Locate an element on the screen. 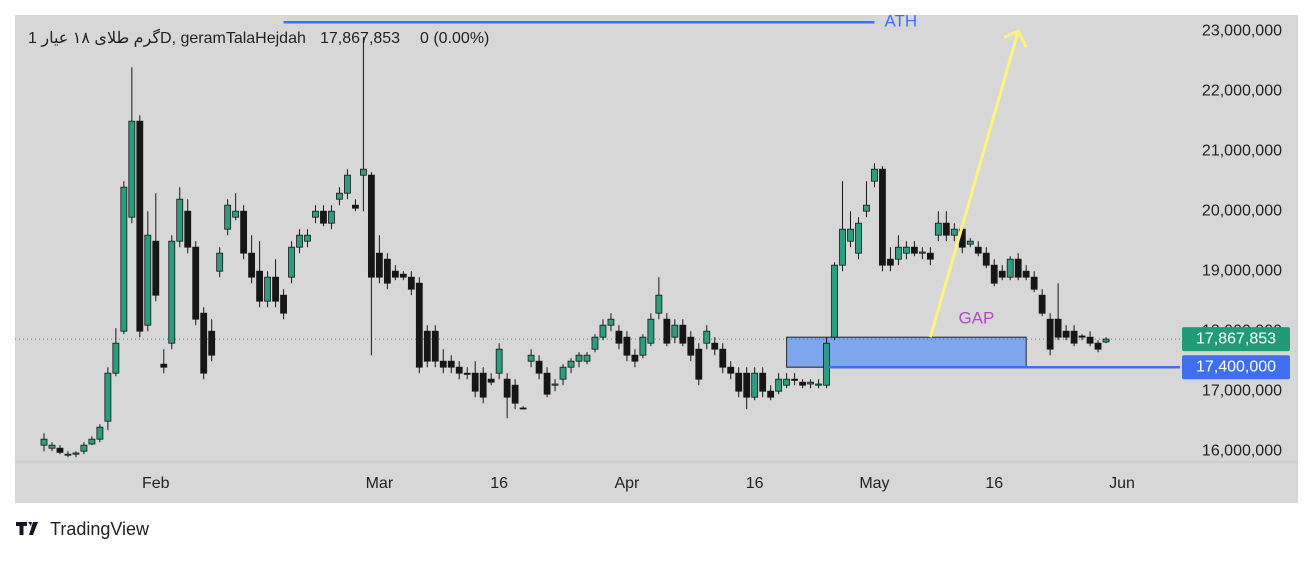  y-tick-label: 16,000,000 is located at coordinates (1242, 450).